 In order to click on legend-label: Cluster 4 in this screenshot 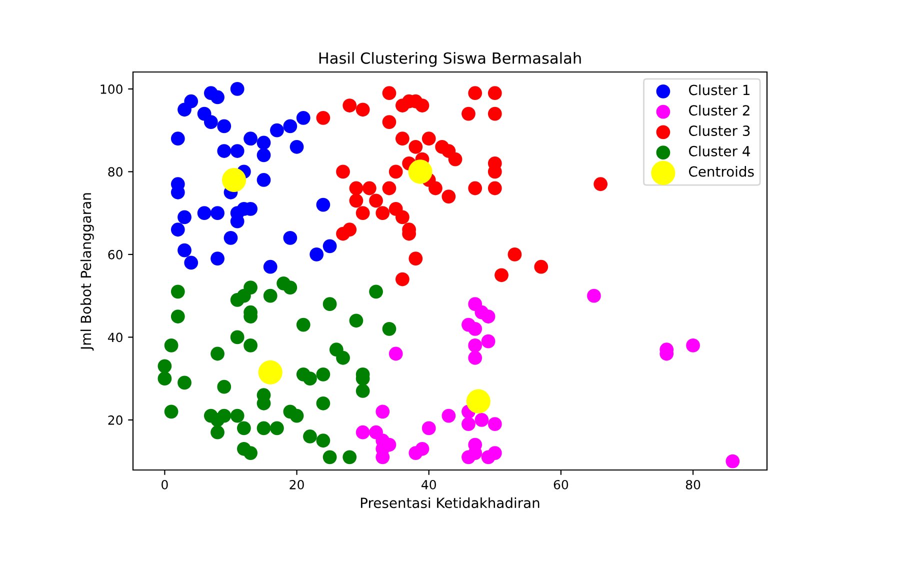, I will do `click(719, 151)`.